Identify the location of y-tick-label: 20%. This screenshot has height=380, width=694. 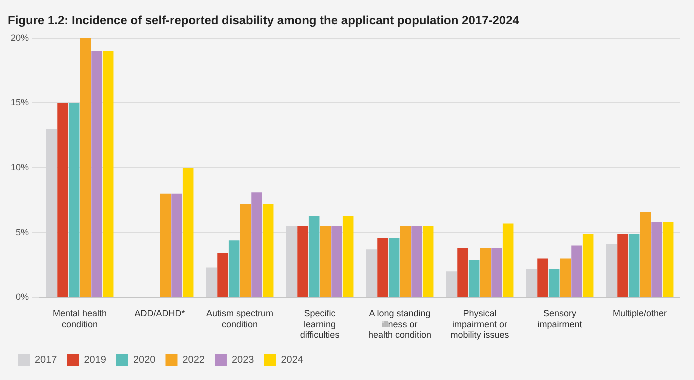
(20, 37).